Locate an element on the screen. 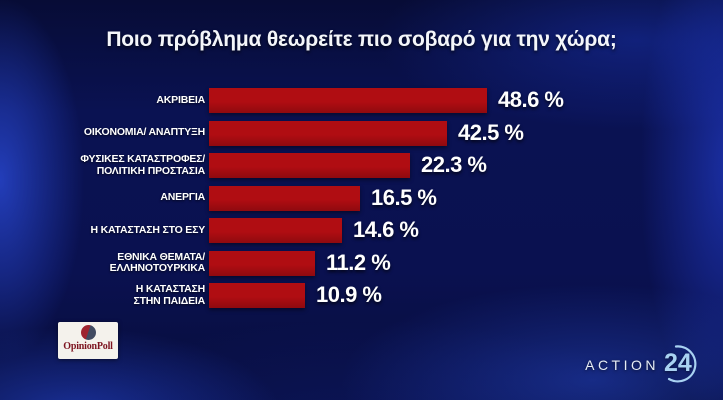 The width and height of the screenshot is (723, 400). action24-arc-icon is located at coordinates (682, 364).